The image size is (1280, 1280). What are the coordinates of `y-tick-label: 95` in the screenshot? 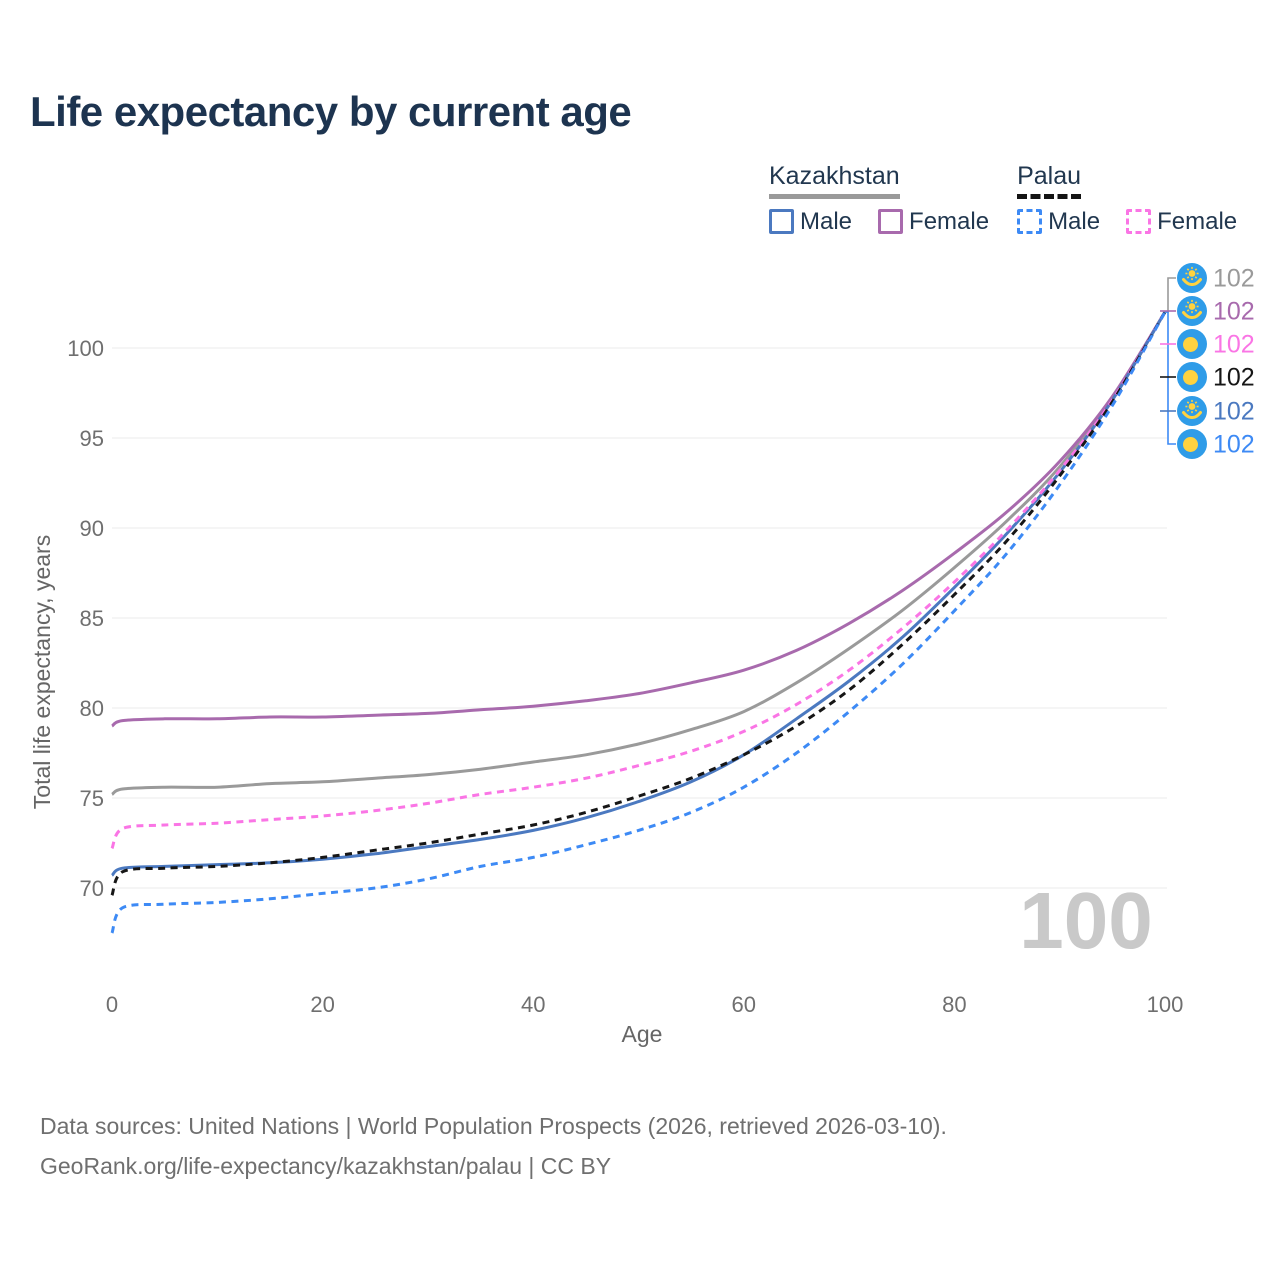 It's located at (92, 438).